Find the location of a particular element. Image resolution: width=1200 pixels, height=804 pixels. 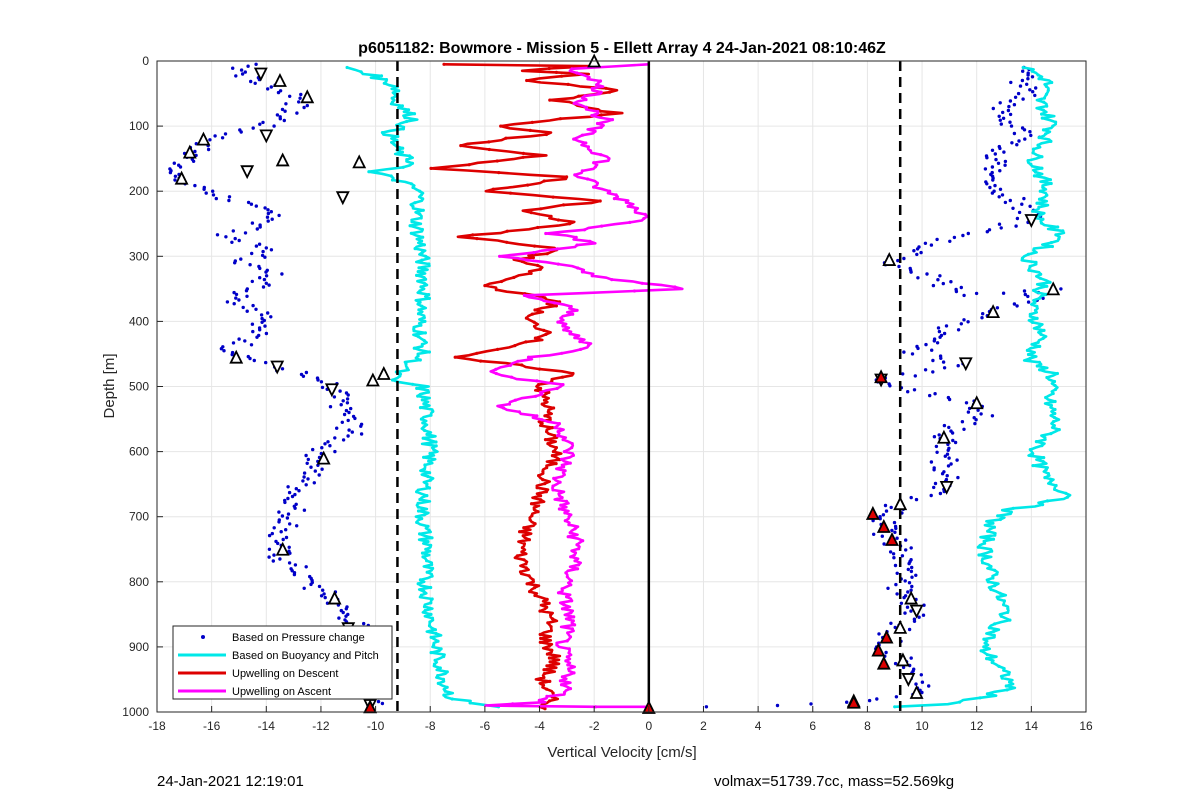

x-tick-label: -12 is located at coordinates (321, 726).